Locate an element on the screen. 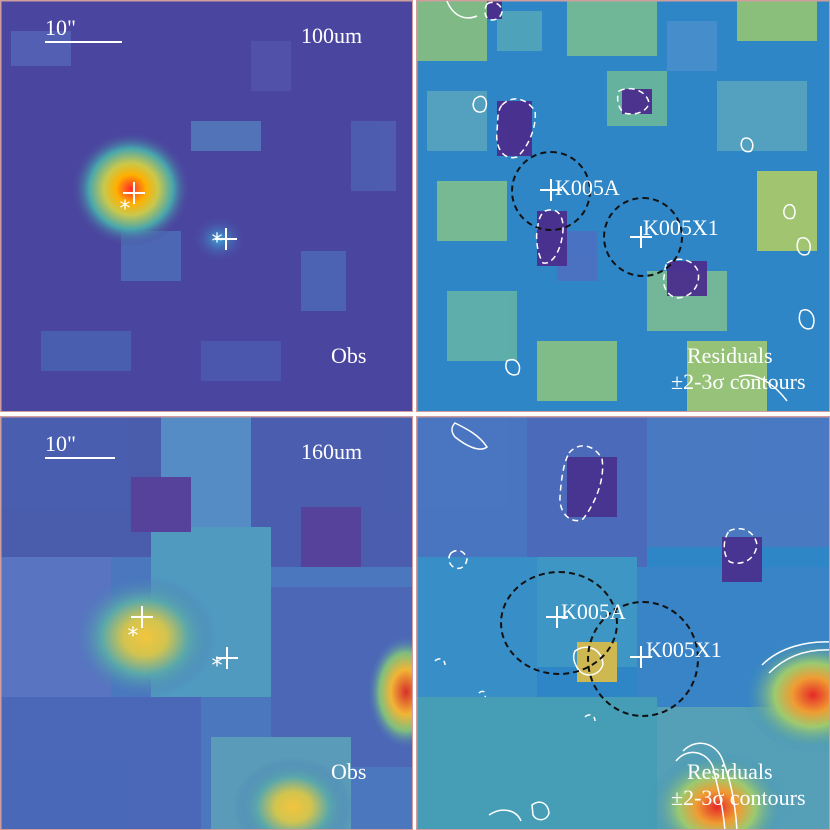 This screenshot has height=830, width=830. band-label: 100um is located at coordinates (332, 35).